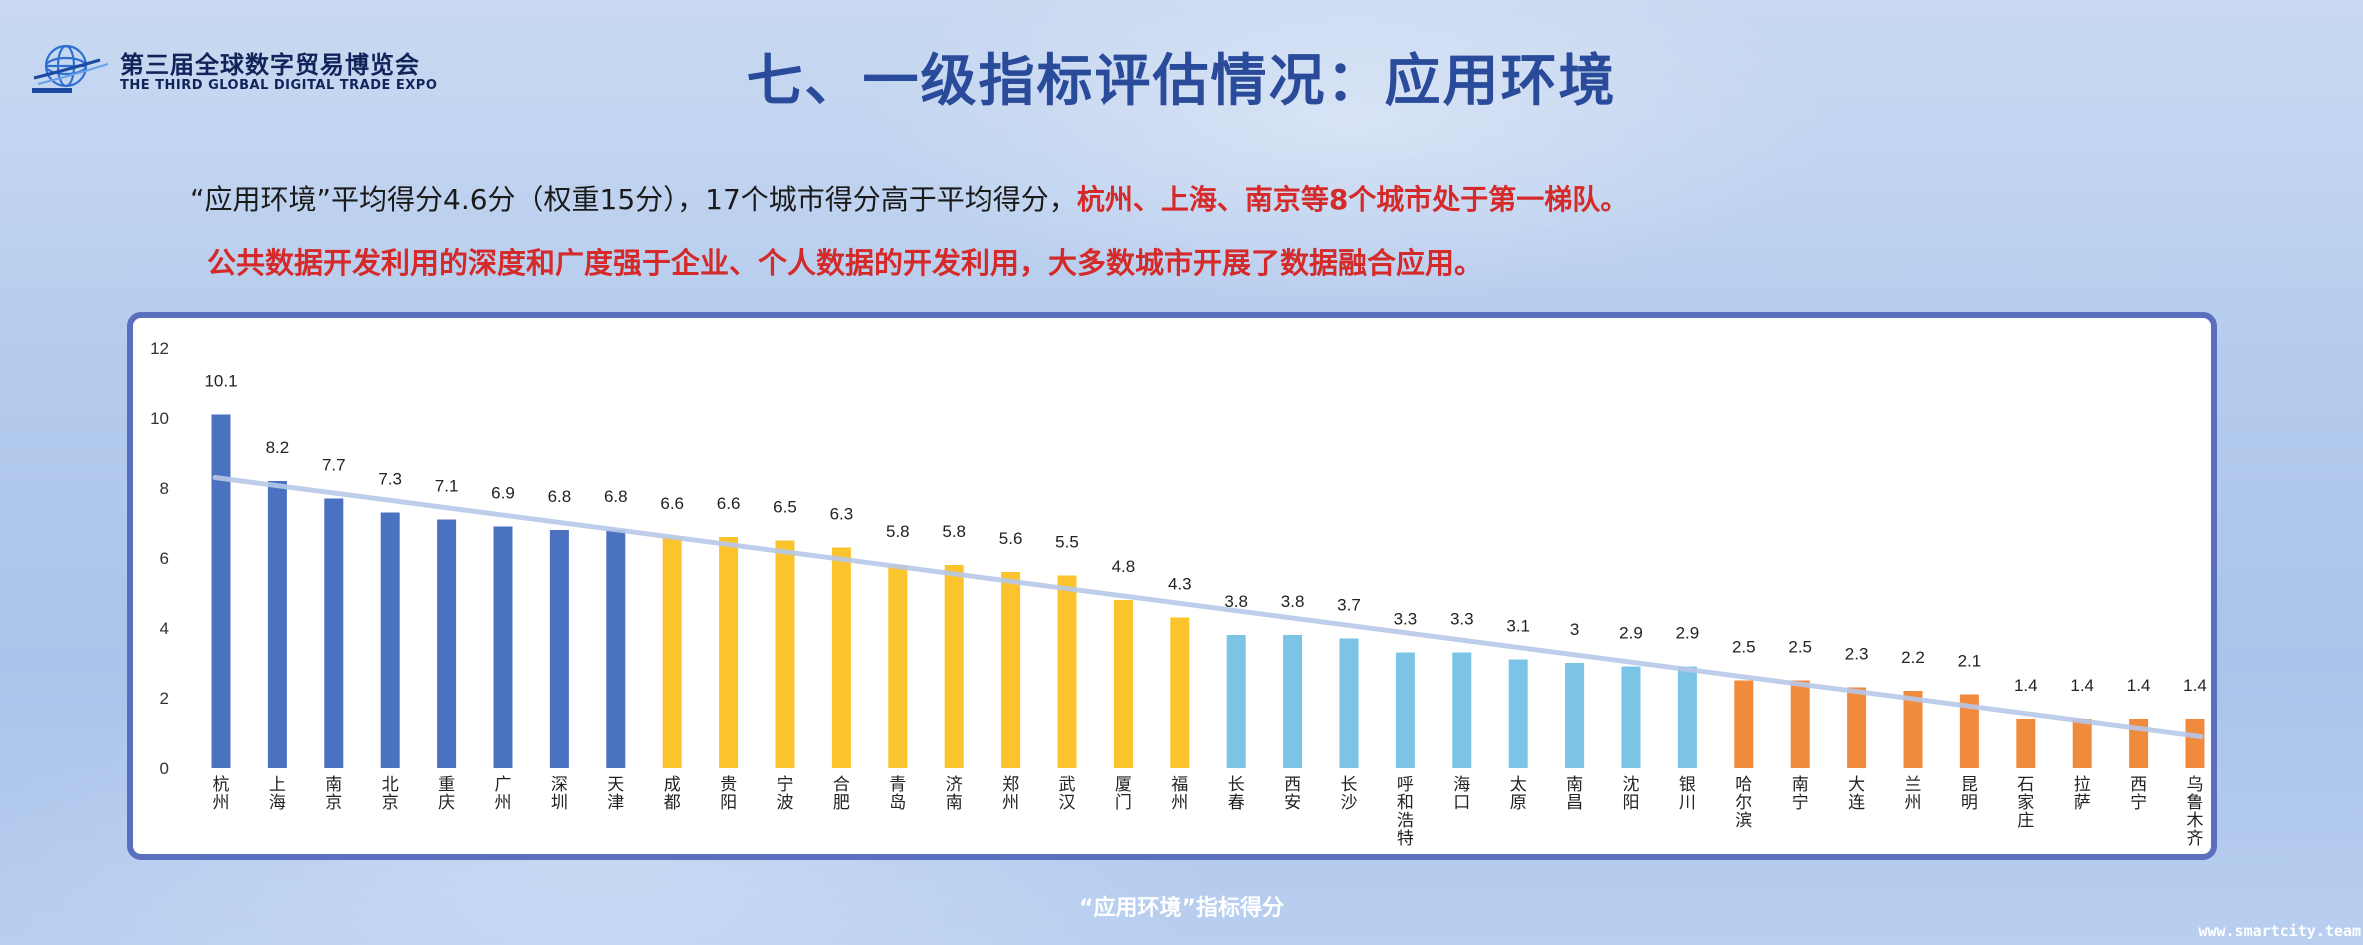  What do you see at coordinates (1913, 657) in the screenshot?
I see `data-label: 2.2` at bounding box center [1913, 657].